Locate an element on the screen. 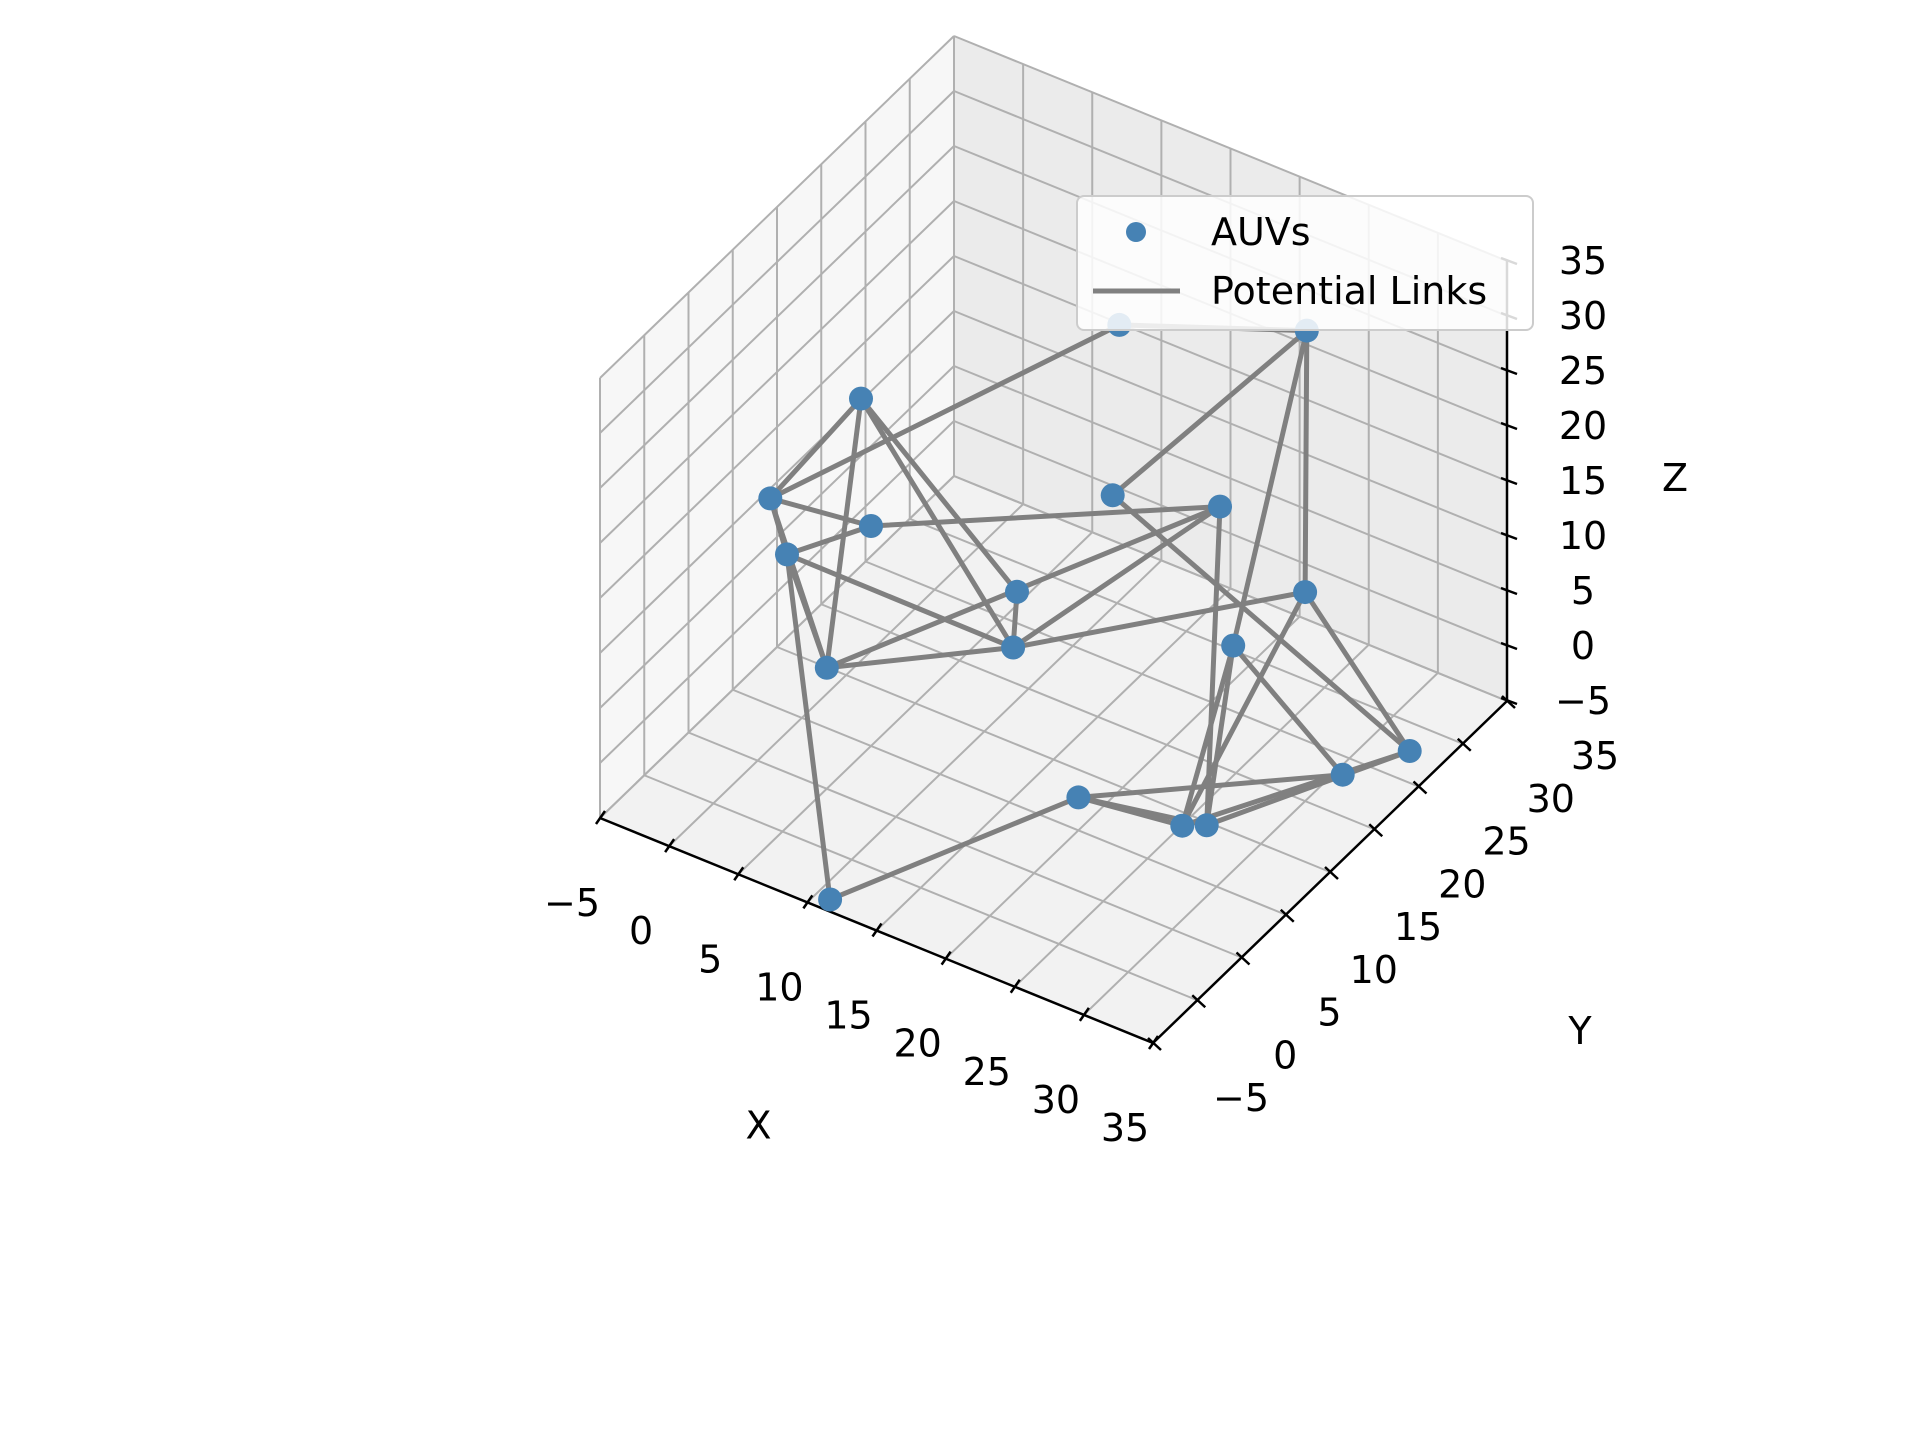  x-tick-label: 30 is located at coordinates (1056, 1100).